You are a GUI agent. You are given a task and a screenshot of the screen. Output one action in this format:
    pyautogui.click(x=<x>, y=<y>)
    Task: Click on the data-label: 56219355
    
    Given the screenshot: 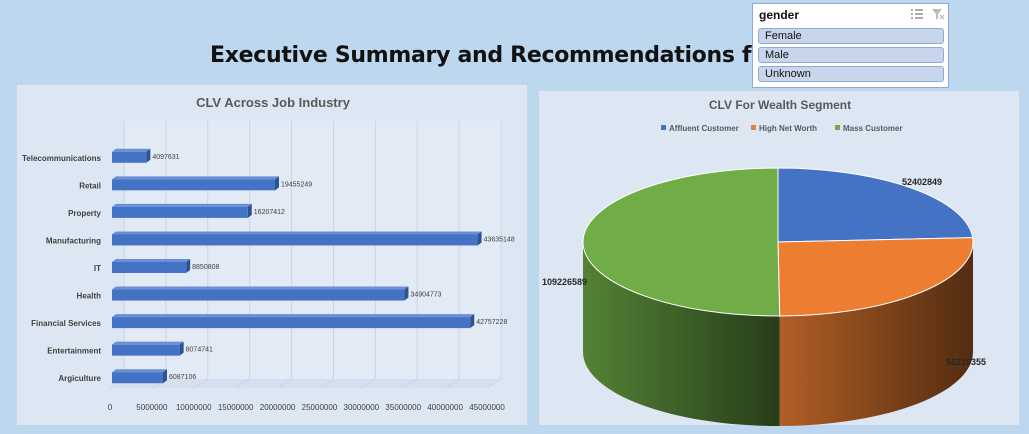 What is the action you would take?
    pyautogui.click(x=966, y=362)
    